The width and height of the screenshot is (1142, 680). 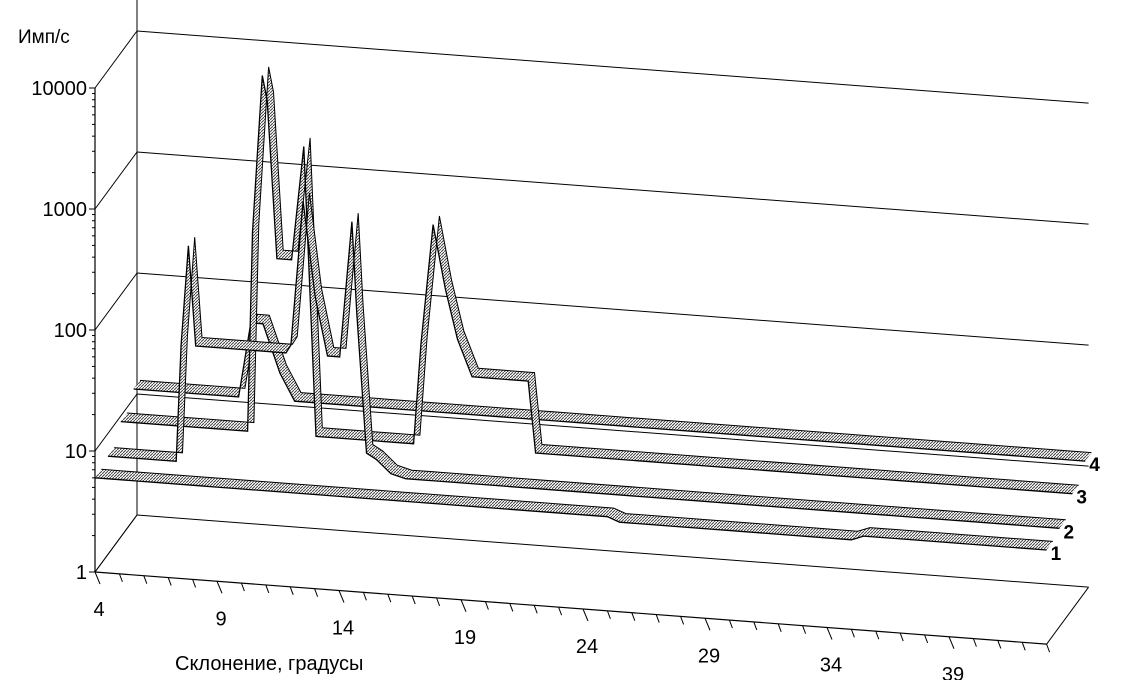 What do you see at coordinates (1056, 554) in the screenshot?
I see `series-name-label: 1` at bounding box center [1056, 554].